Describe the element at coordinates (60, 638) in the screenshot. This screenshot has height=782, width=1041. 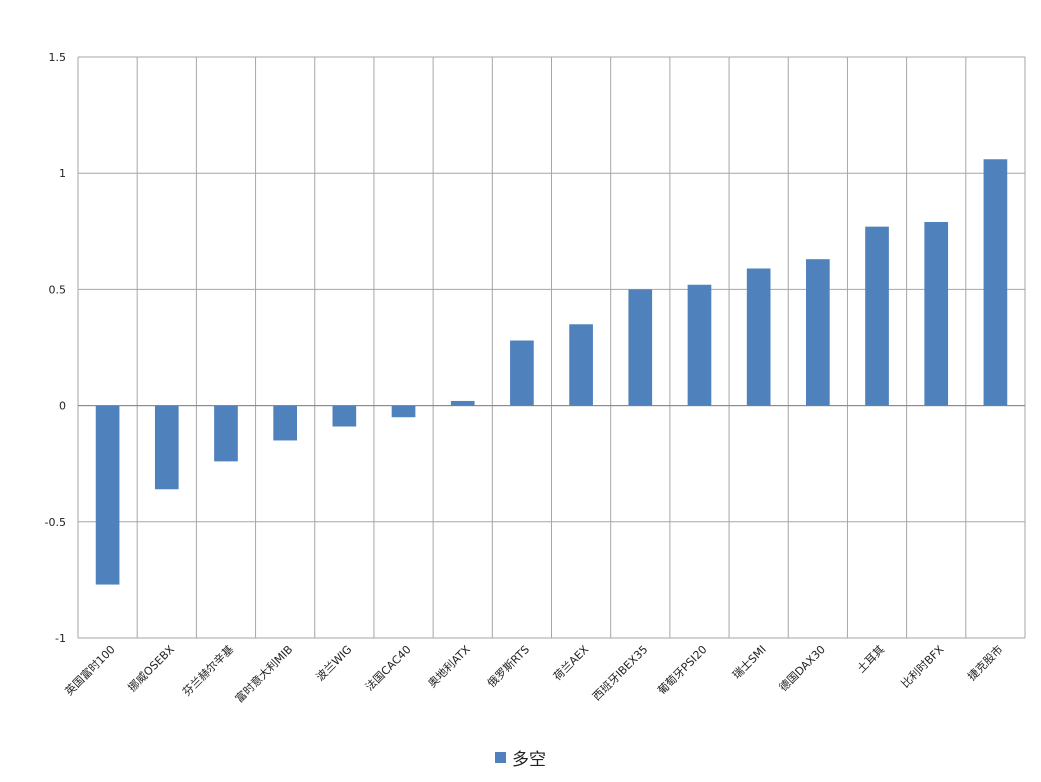
I see `y-tick-label: -1` at that location.